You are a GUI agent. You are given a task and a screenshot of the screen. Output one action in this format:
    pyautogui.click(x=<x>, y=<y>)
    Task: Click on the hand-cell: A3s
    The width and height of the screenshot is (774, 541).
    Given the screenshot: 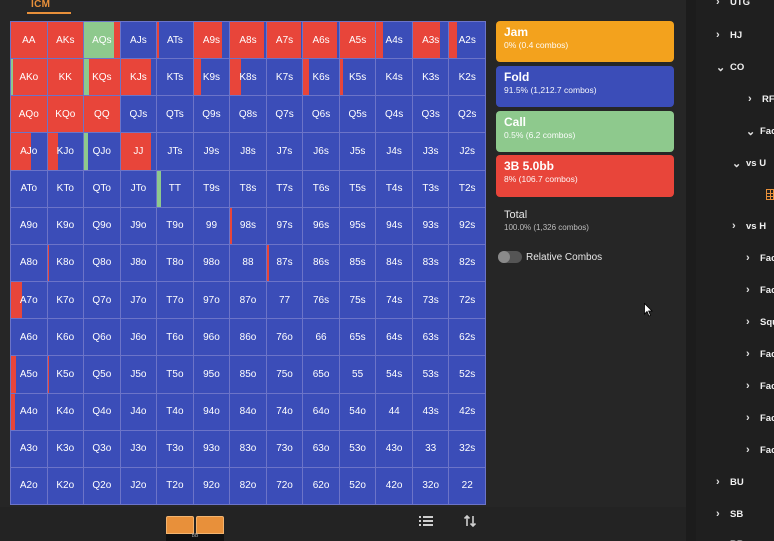 What is the action you would take?
    pyautogui.click(x=430, y=40)
    